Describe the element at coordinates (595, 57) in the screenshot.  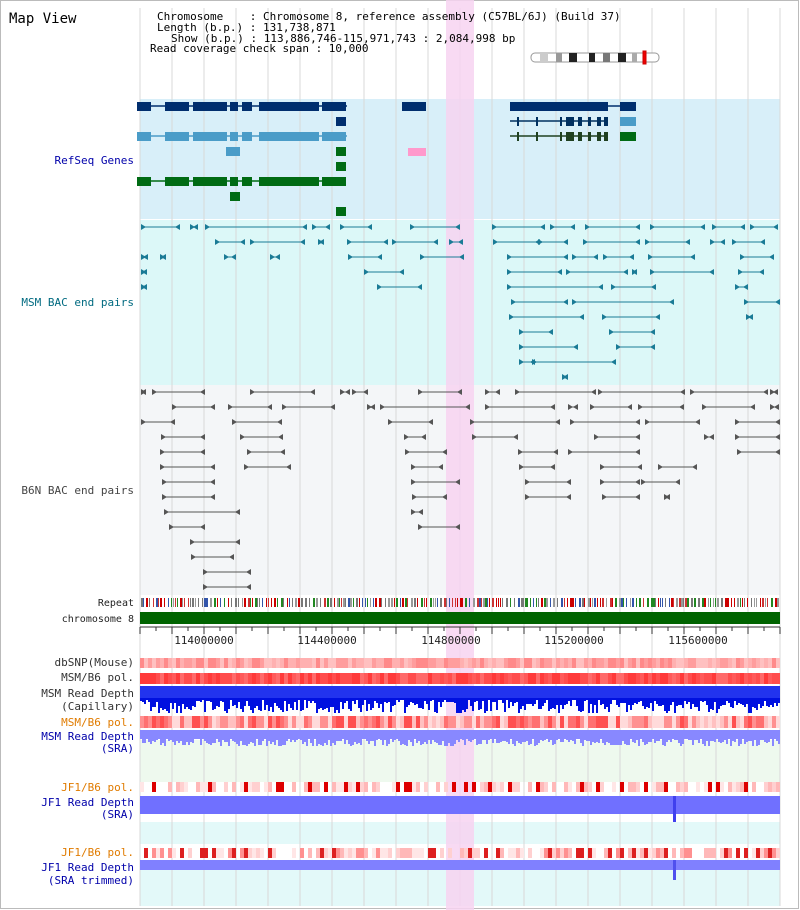
I see `chromosome-ideogram` at that location.